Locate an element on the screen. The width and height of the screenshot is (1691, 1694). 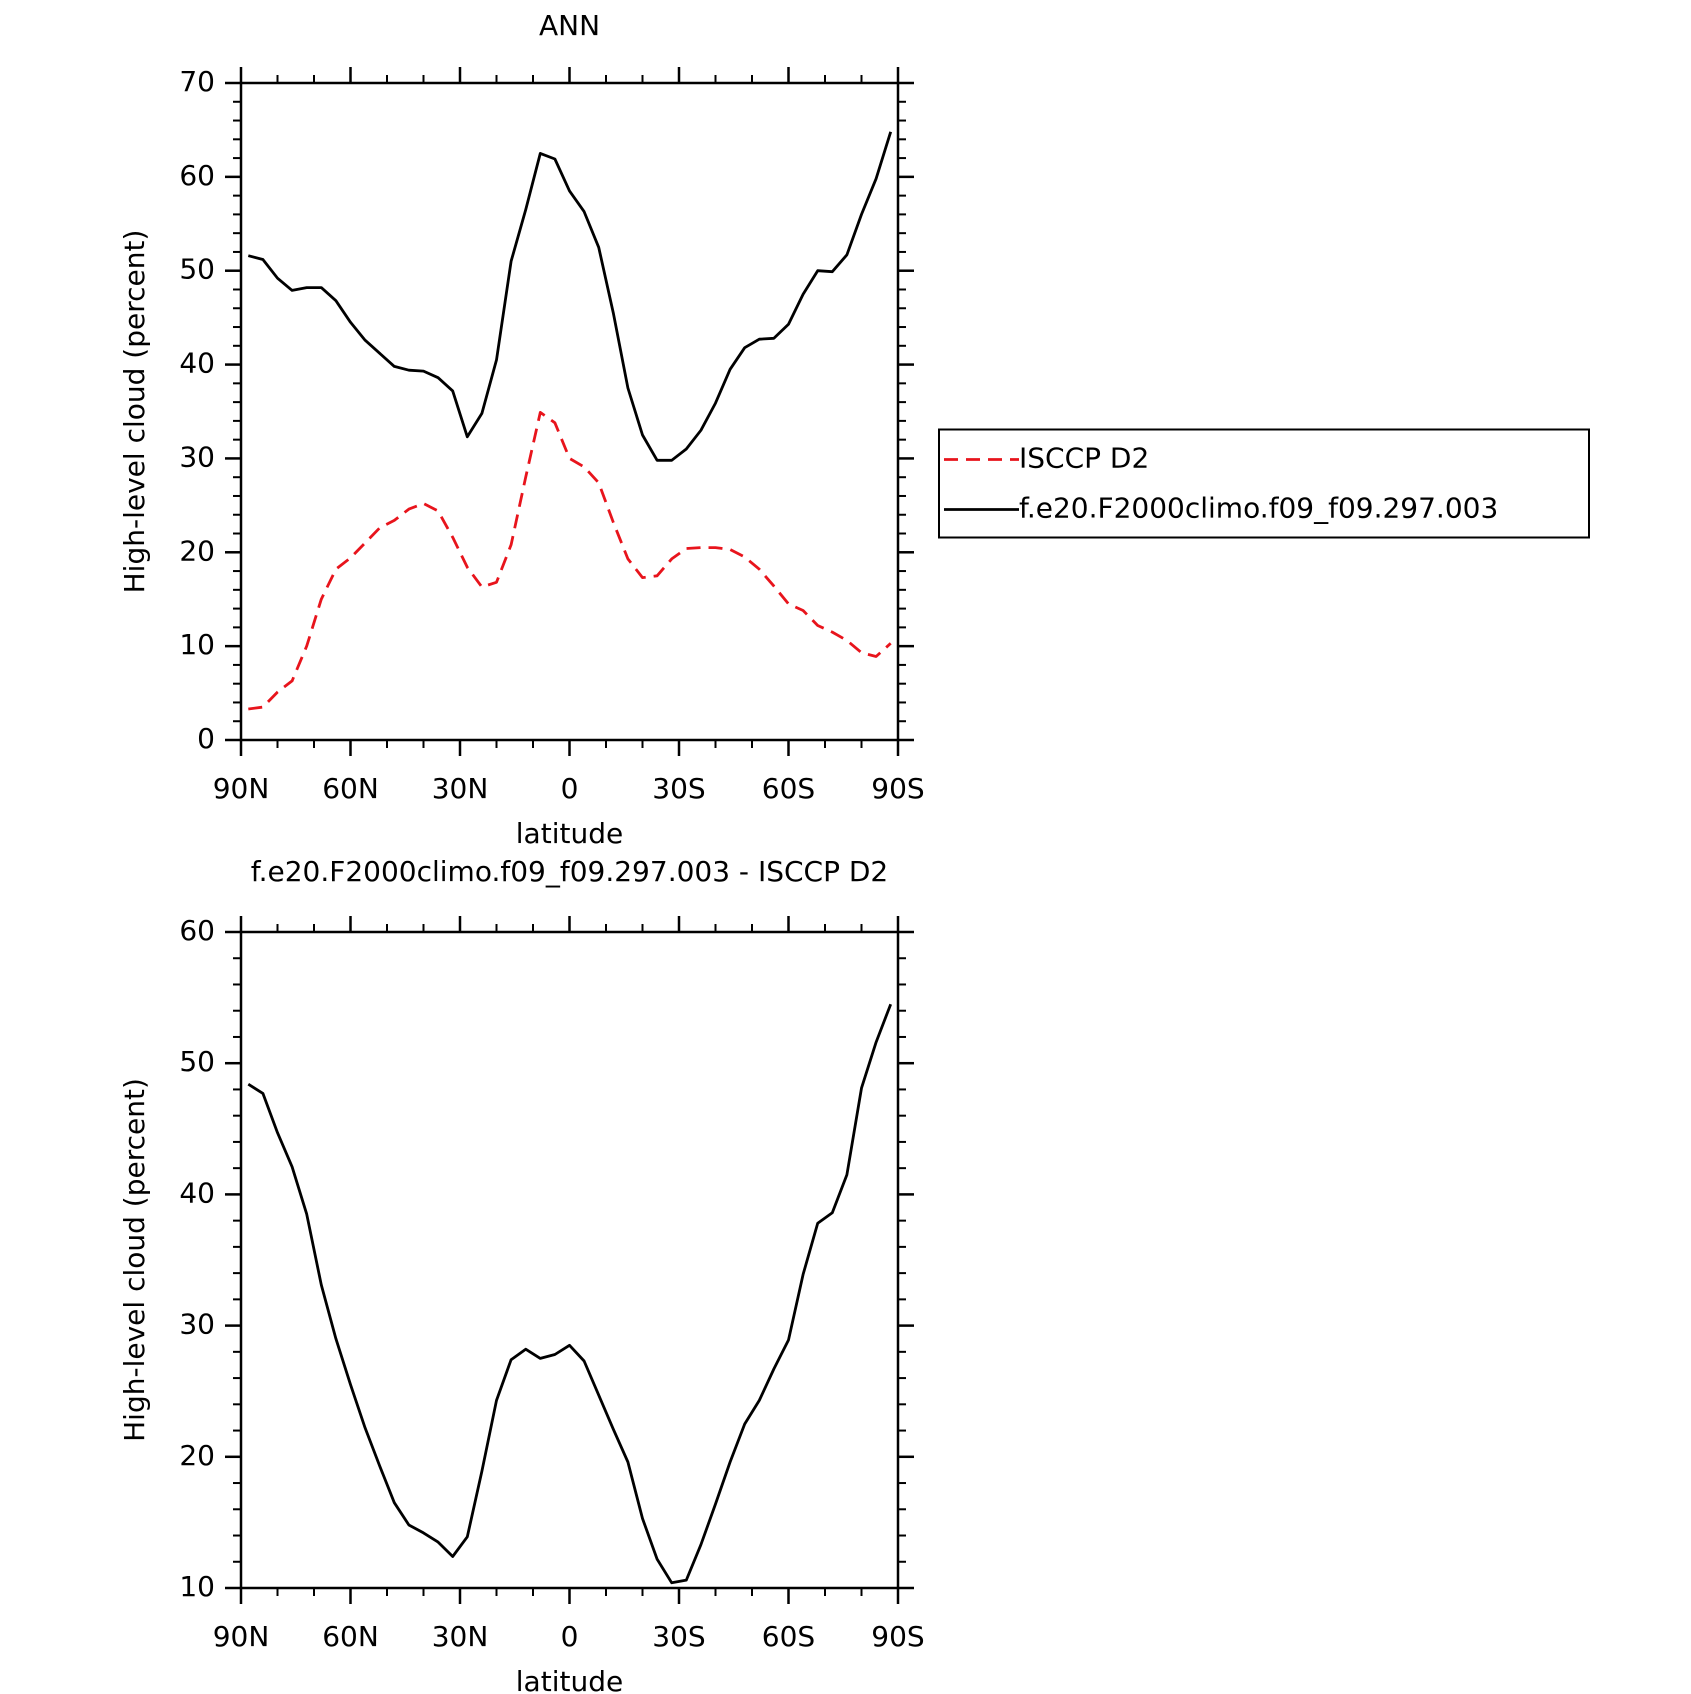
y-tick-label: 0 is located at coordinates (206, 738).